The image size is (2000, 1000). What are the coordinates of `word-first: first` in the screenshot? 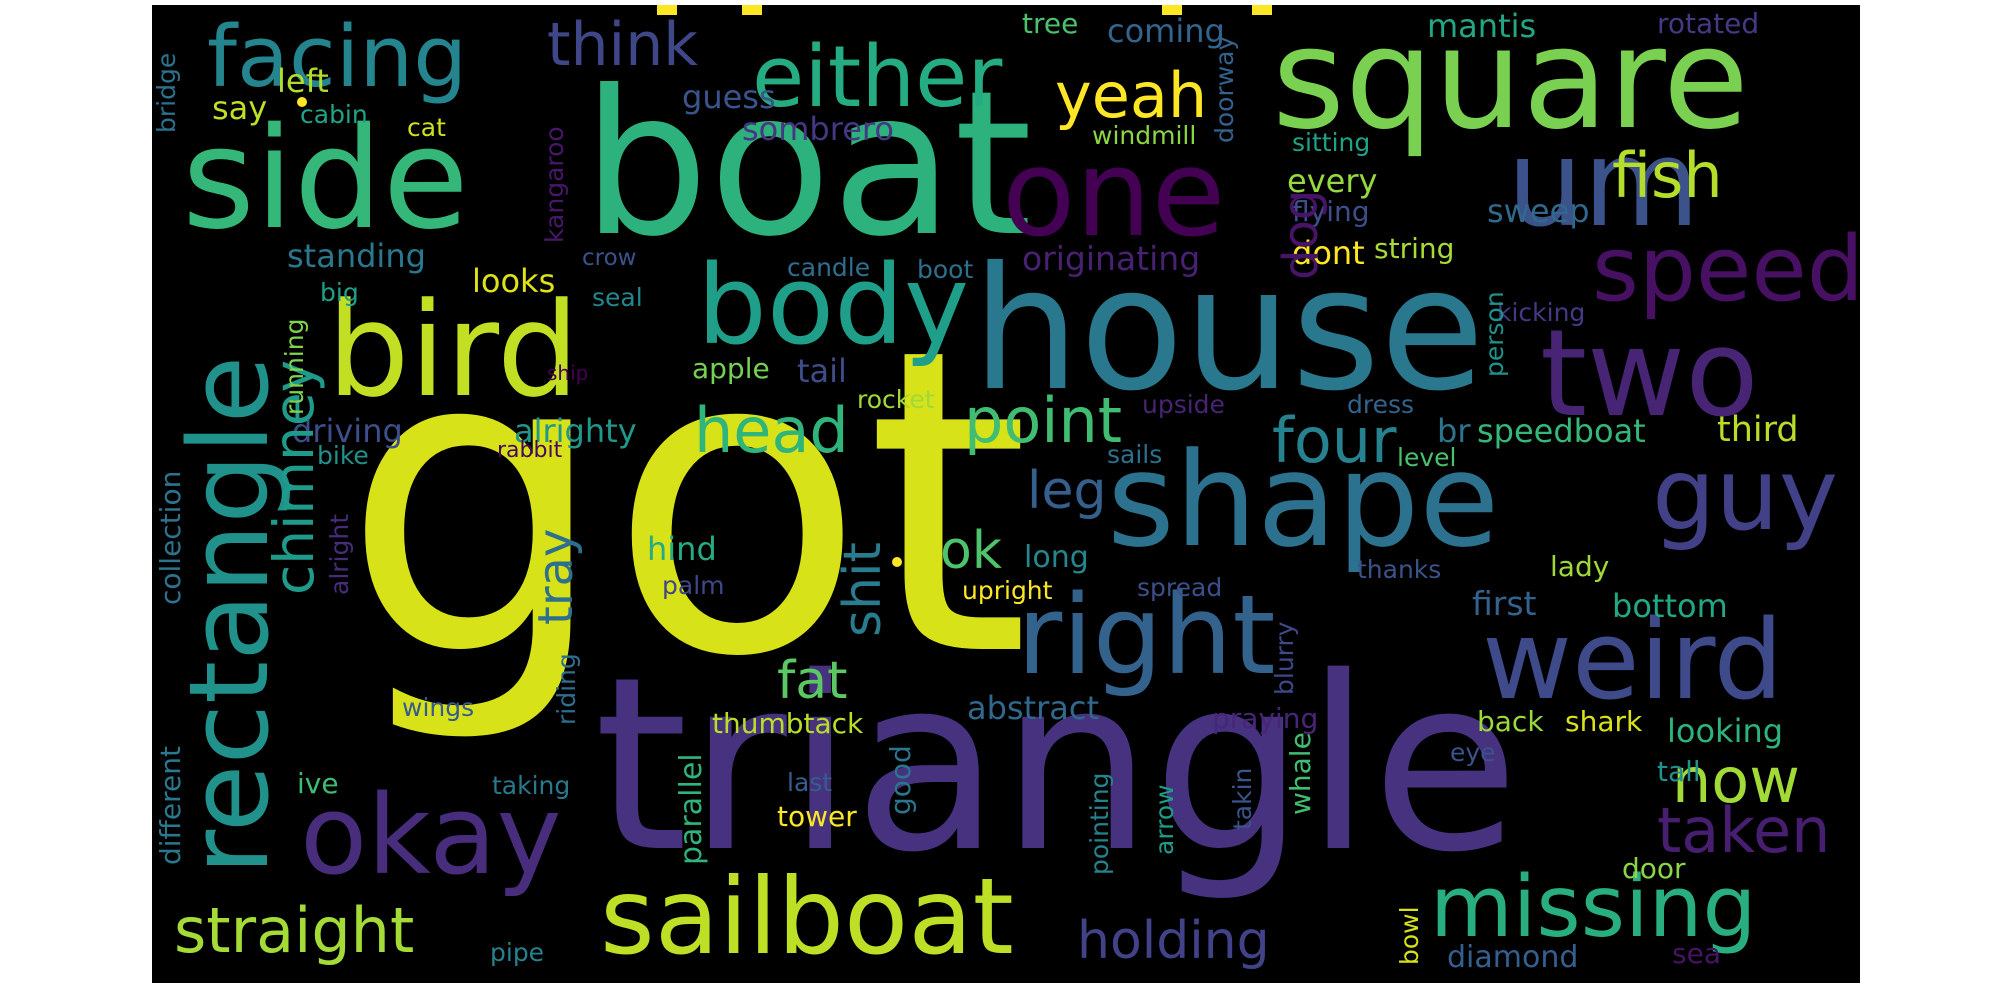 It's located at (1504, 603).